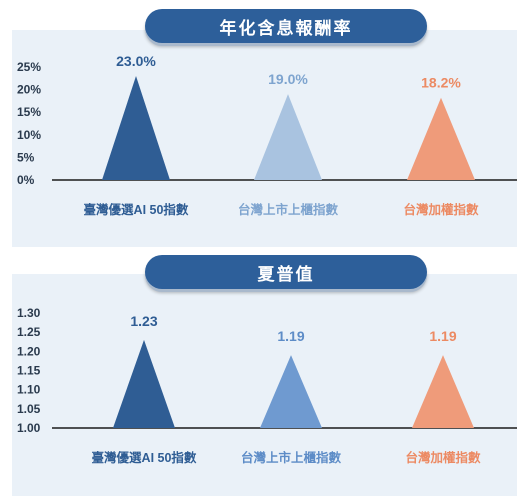  I want to click on y-tick-label: 1.20, so click(29, 351).